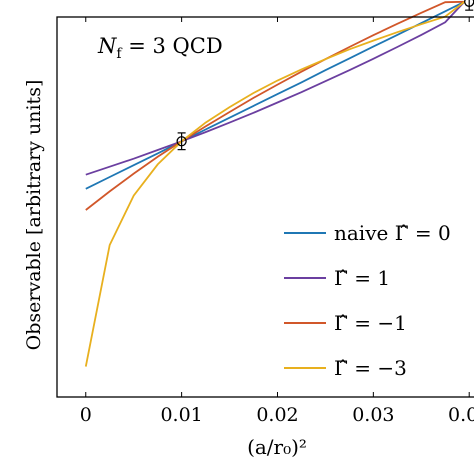  Describe the element at coordinates (34, 215) in the screenshot. I see `y-axis-label: Observable [arbitrary units]` at that location.